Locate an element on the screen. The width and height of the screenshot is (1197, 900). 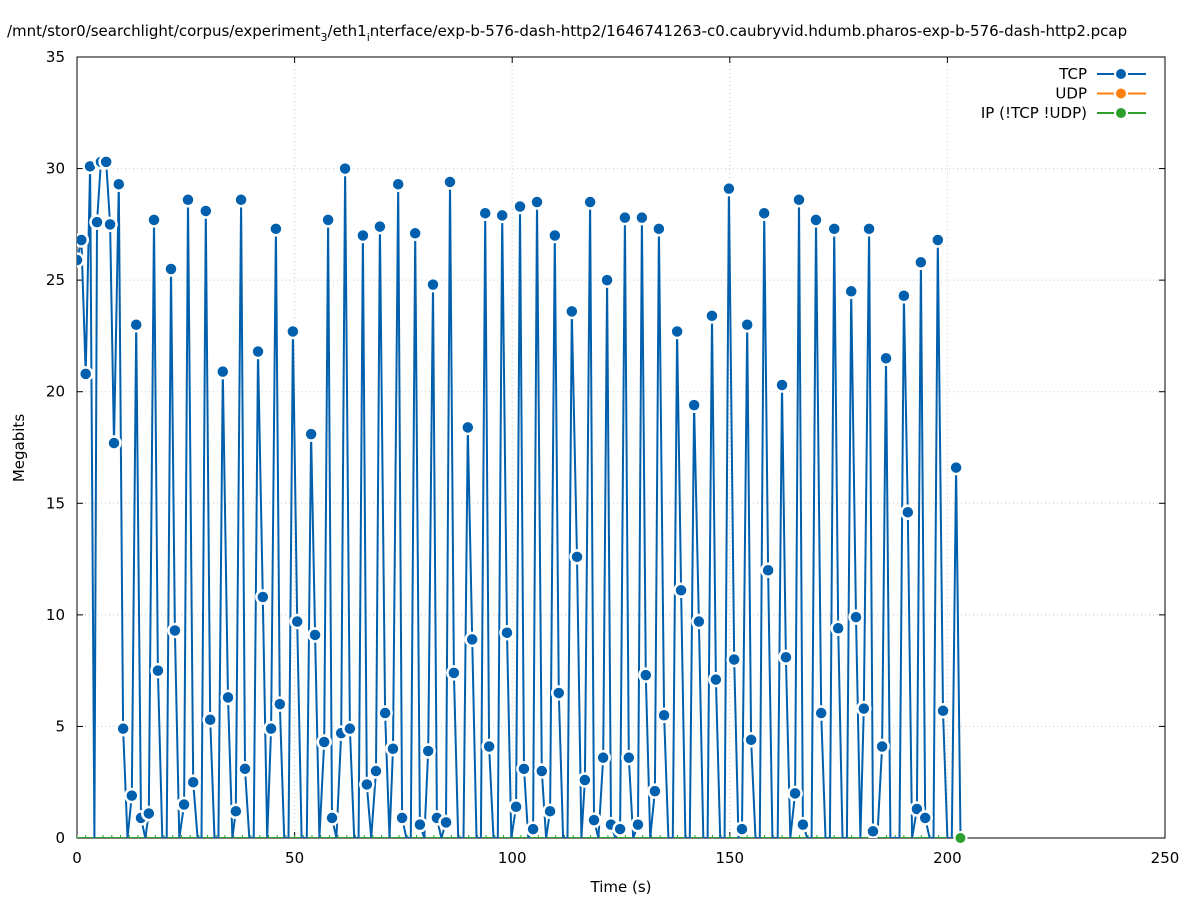
y-tick-label: 15 is located at coordinates (55, 503).